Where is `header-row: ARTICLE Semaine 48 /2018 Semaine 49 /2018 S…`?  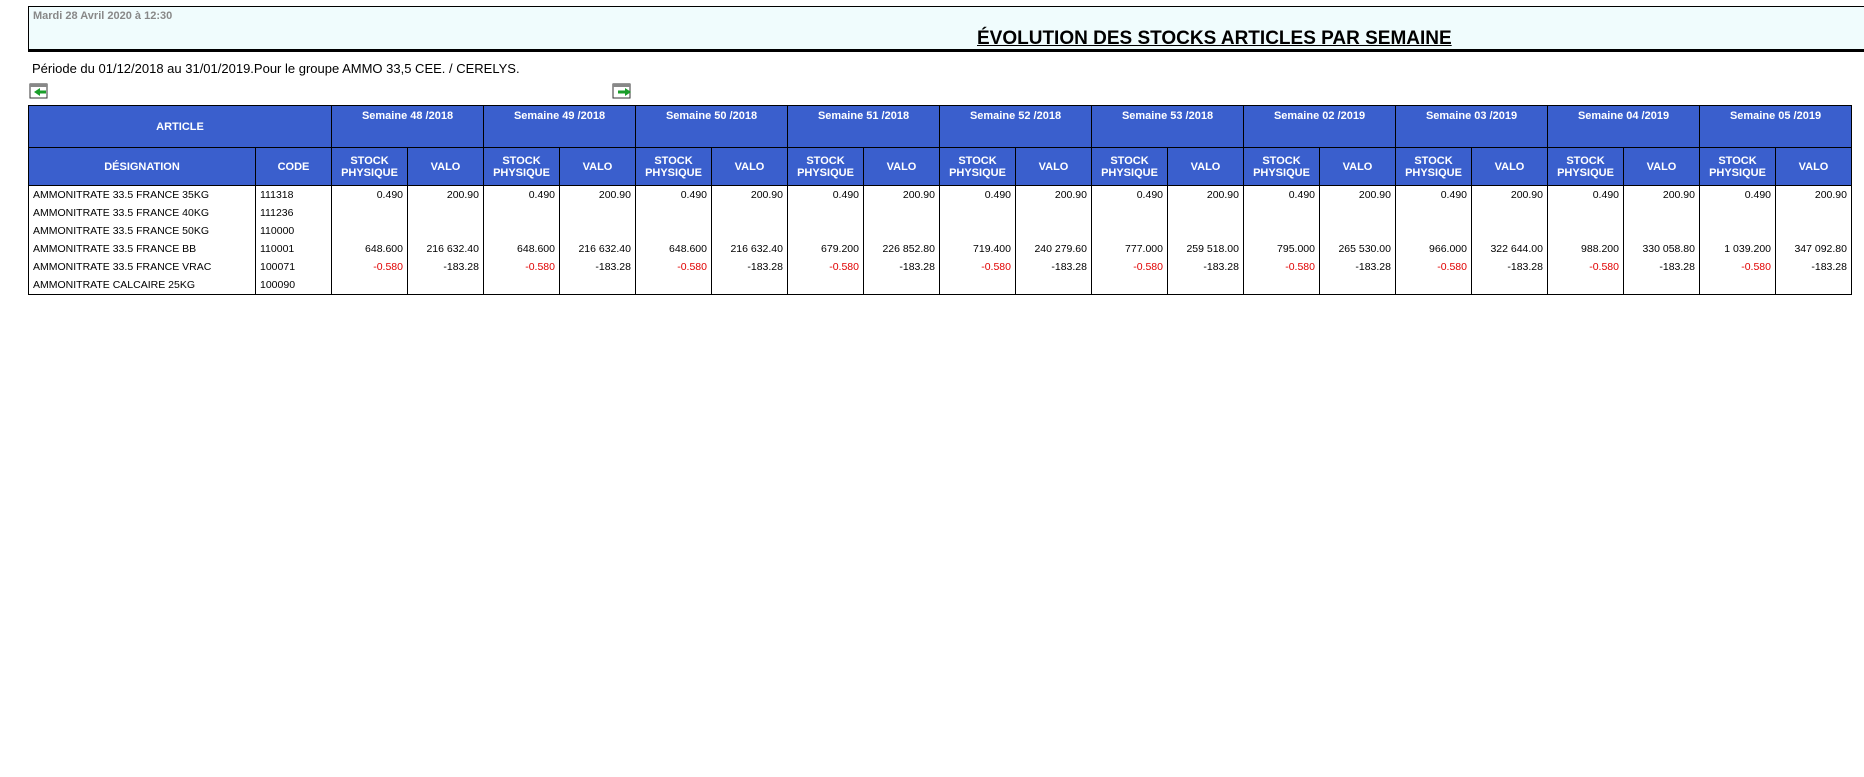
header-row: ARTICLE Semaine 48 /2018 Semaine 49 /2018 S… is located at coordinates (940, 126).